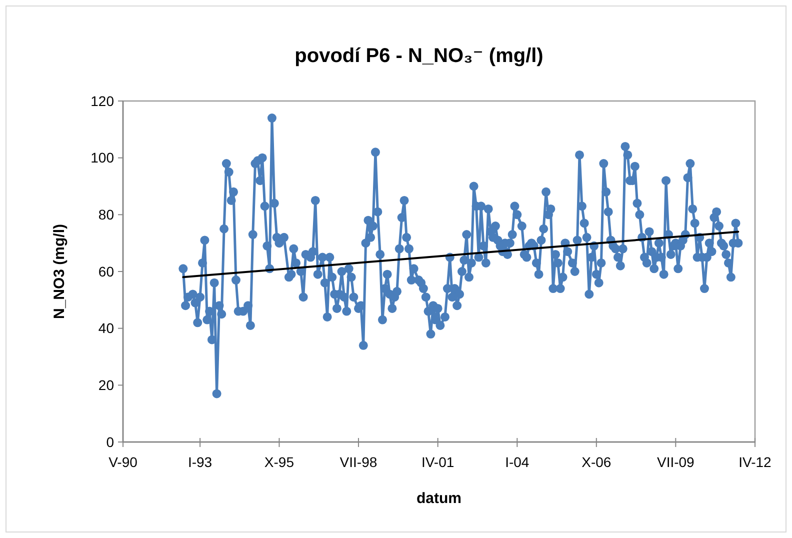 This screenshot has width=792, height=538. What do you see at coordinates (106, 328) in the screenshot?
I see `y-tick-label: 40` at bounding box center [106, 328].